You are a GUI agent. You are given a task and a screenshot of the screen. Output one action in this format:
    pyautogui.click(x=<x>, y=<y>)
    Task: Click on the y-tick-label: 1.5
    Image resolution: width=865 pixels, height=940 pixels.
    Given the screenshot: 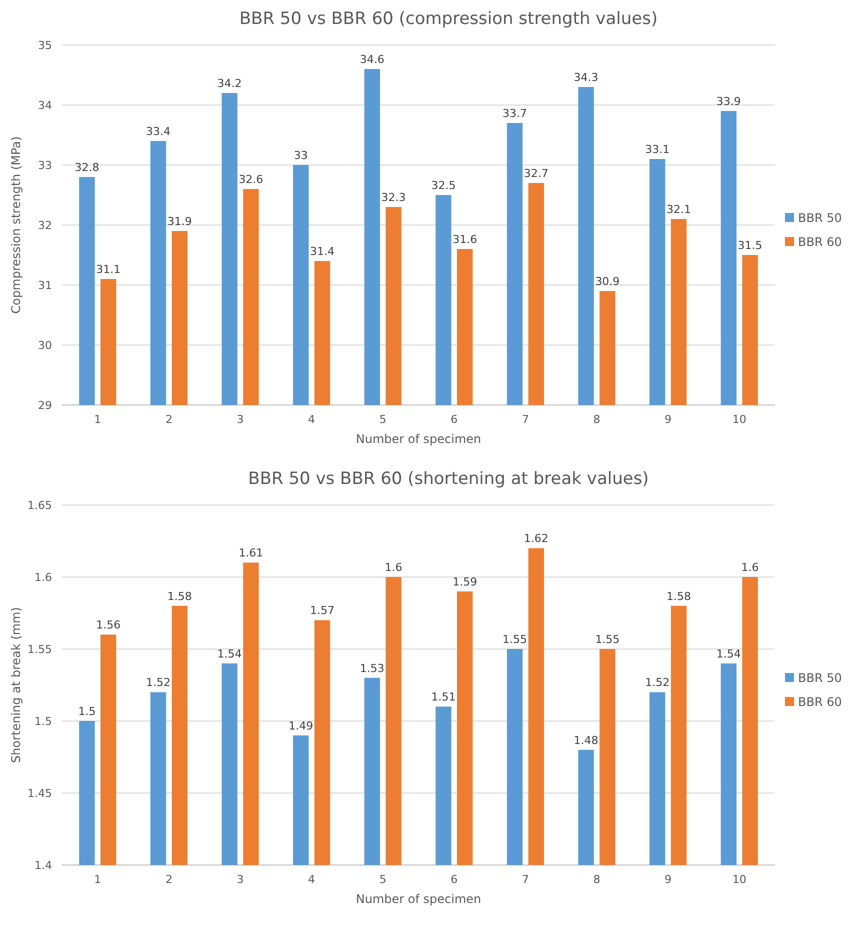 What is the action you would take?
    pyautogui.click(x=43, y=721)
    